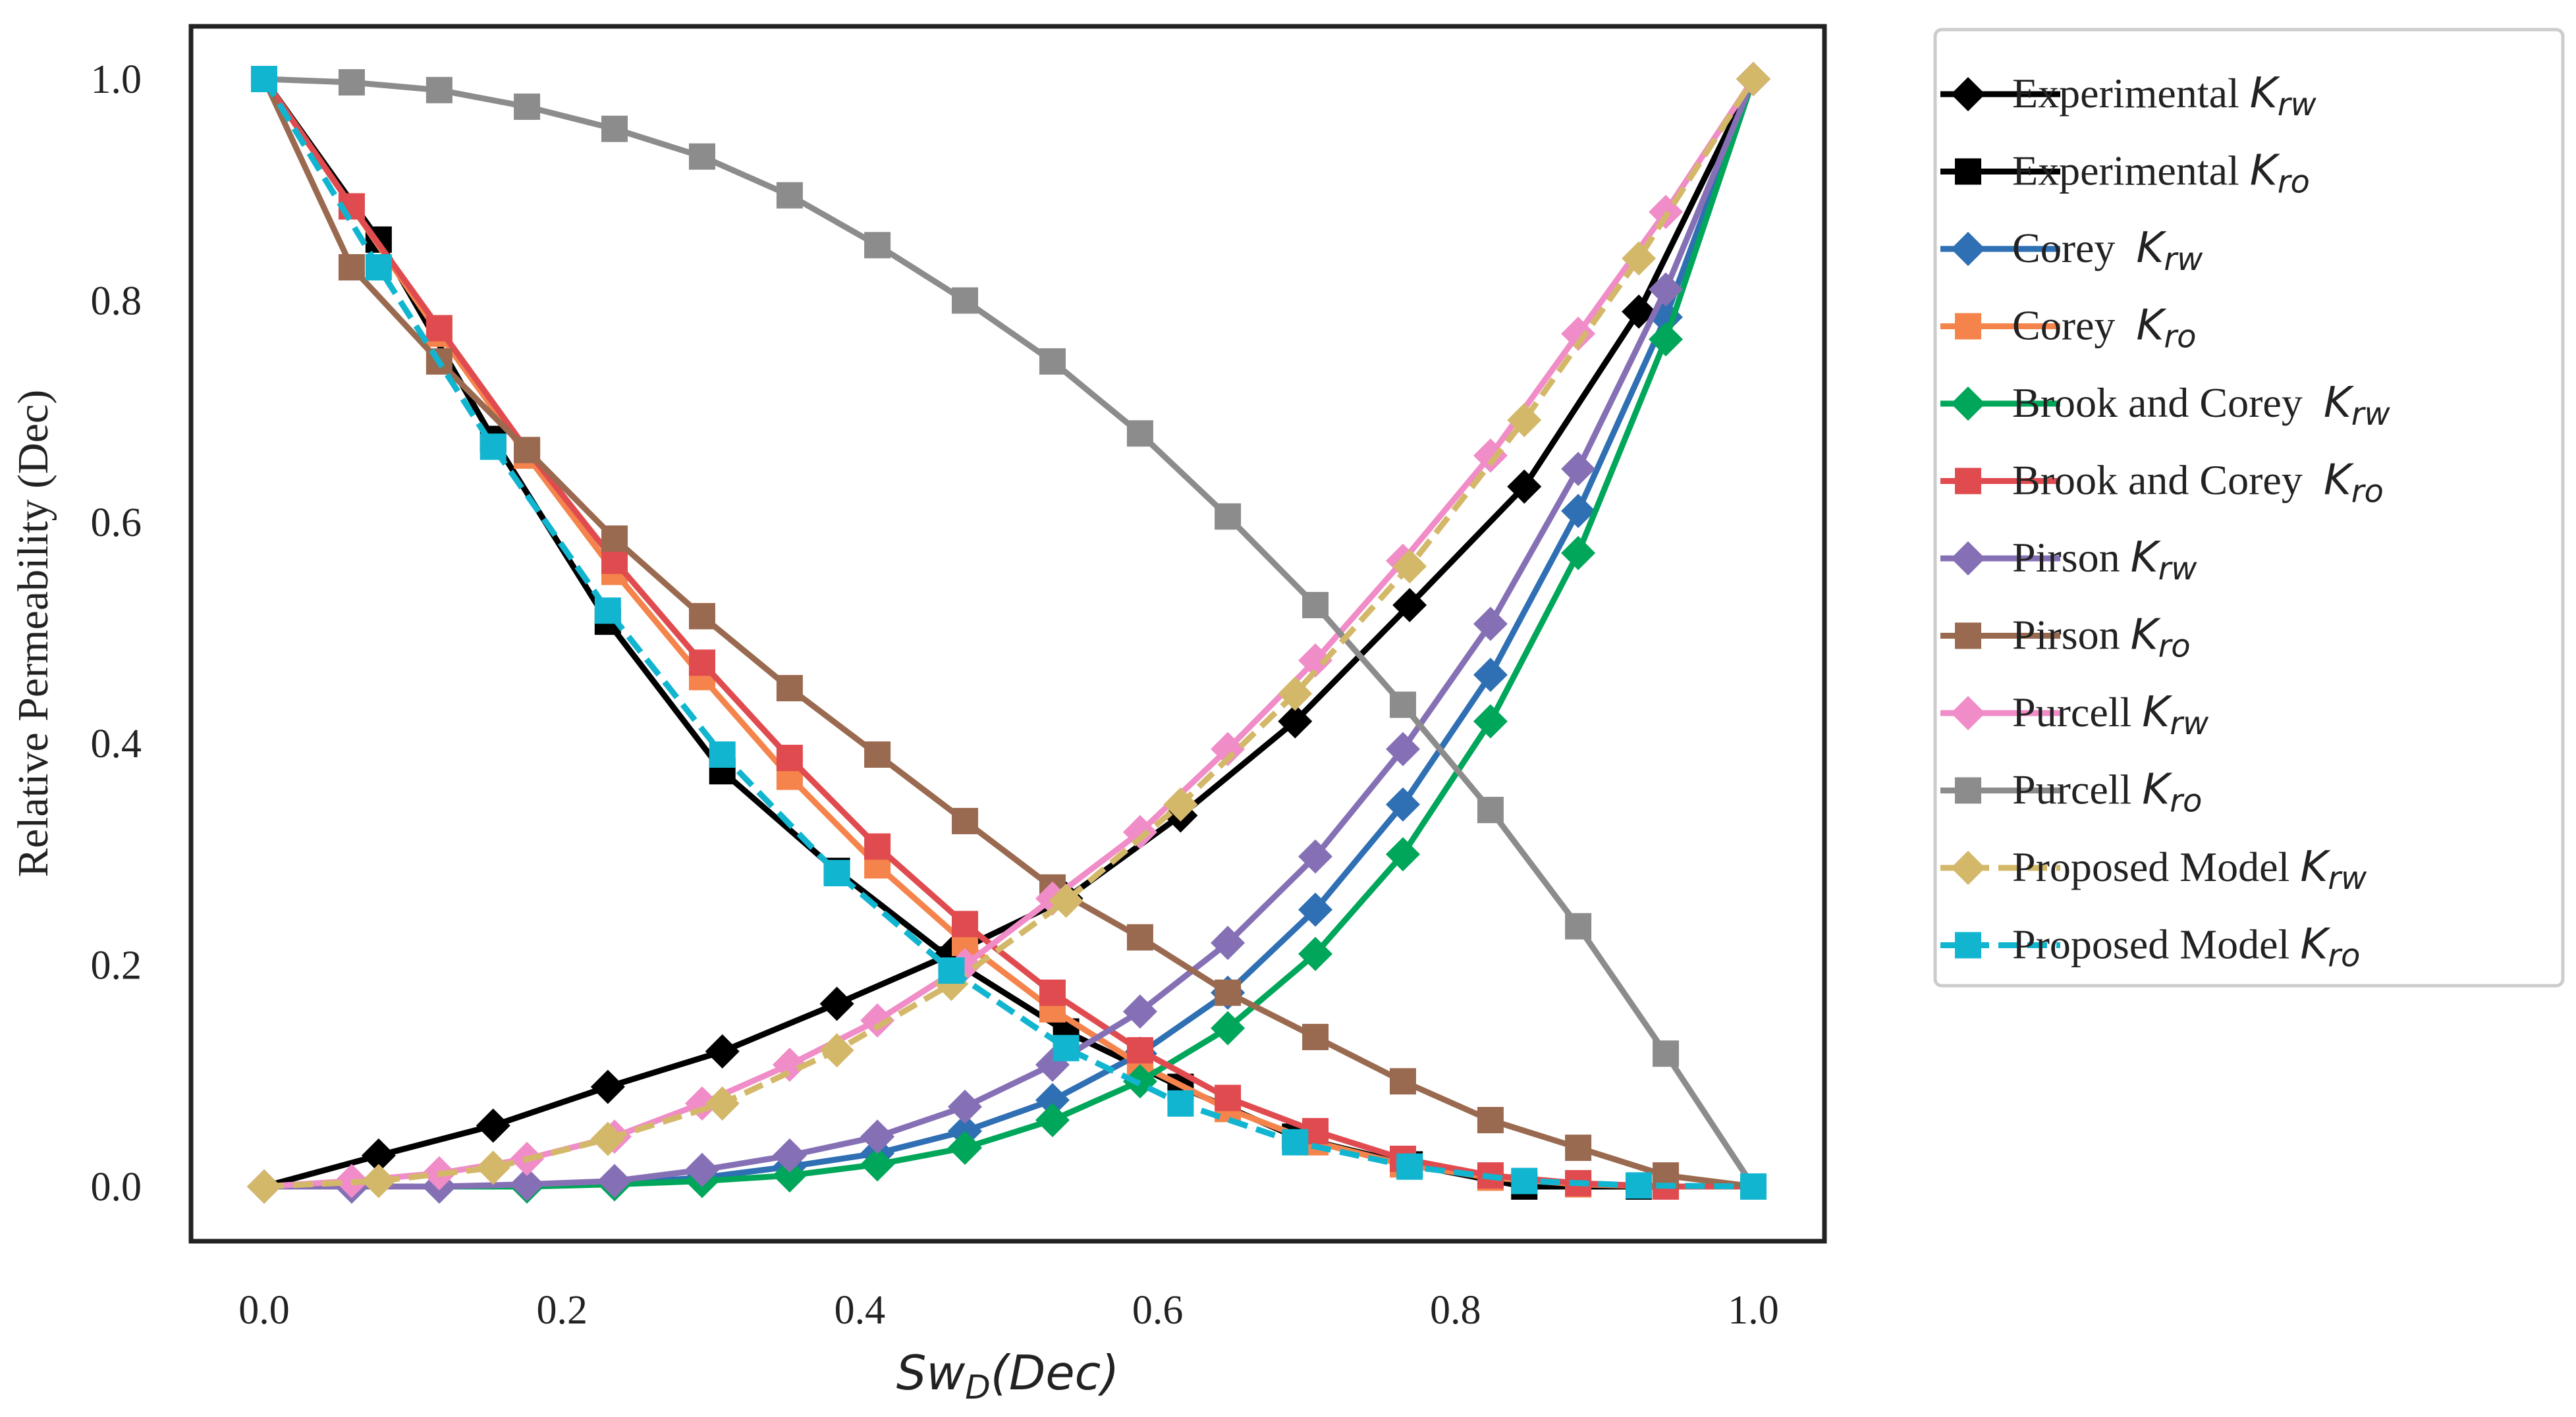 The image size is (2576, 1417). I want to click on legend-label: Corey Kro, so click(2104, 329).